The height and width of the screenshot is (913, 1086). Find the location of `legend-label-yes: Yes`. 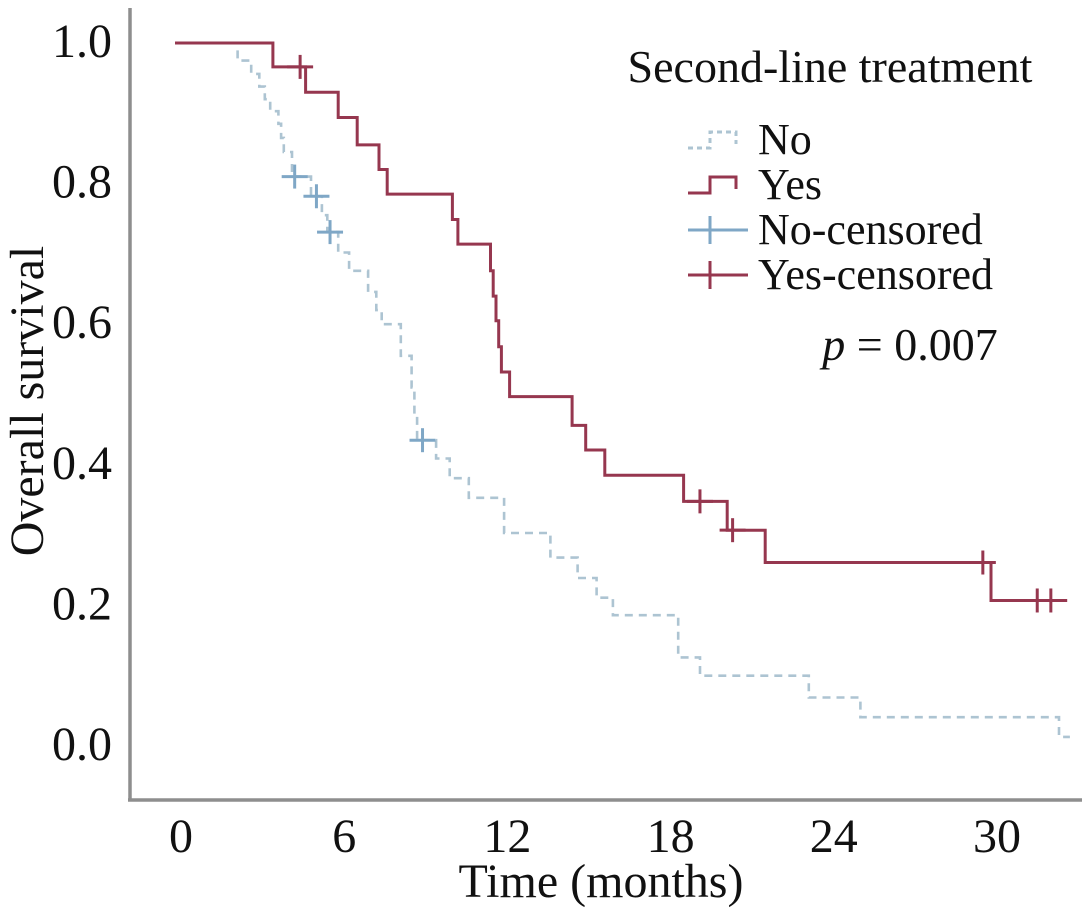

legend-label-yes: Yes is located at coordinates (790, 184).